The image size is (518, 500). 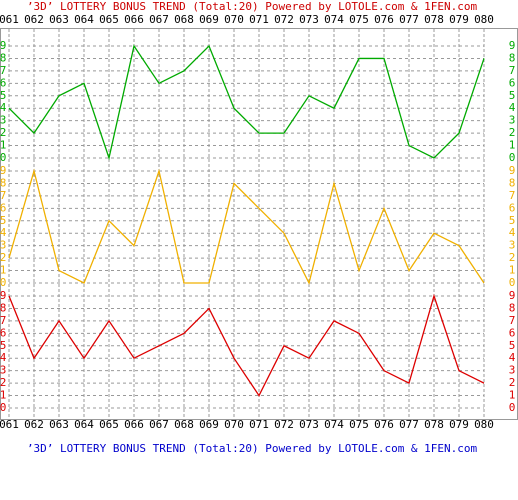 I want to click on x-tick-label-top: 077, so click(x=409, y=19).